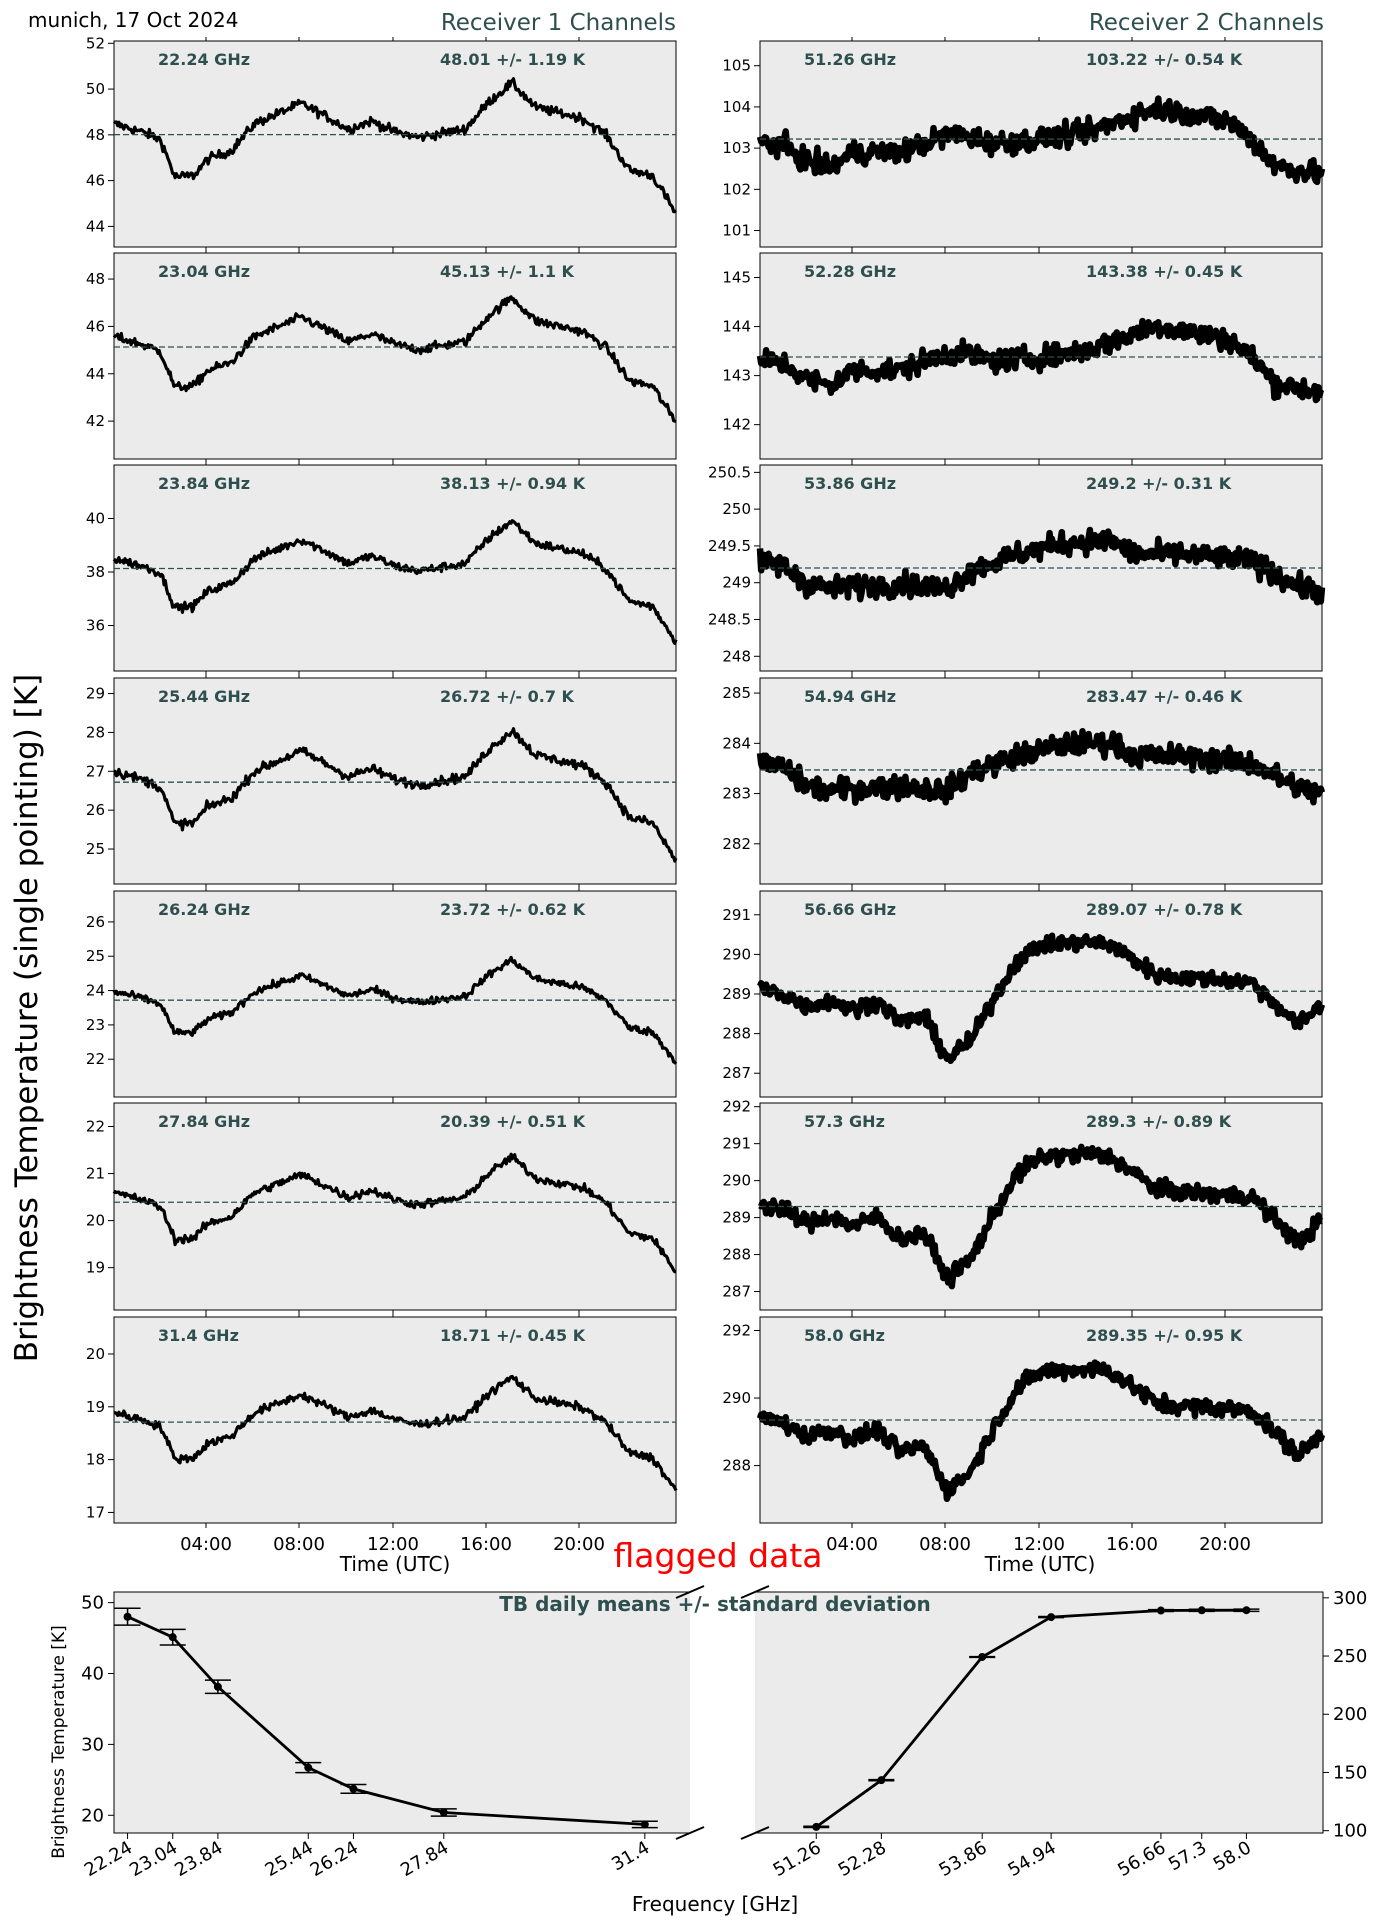  I want to click on y-tick-label: 101, so click(736, 231).